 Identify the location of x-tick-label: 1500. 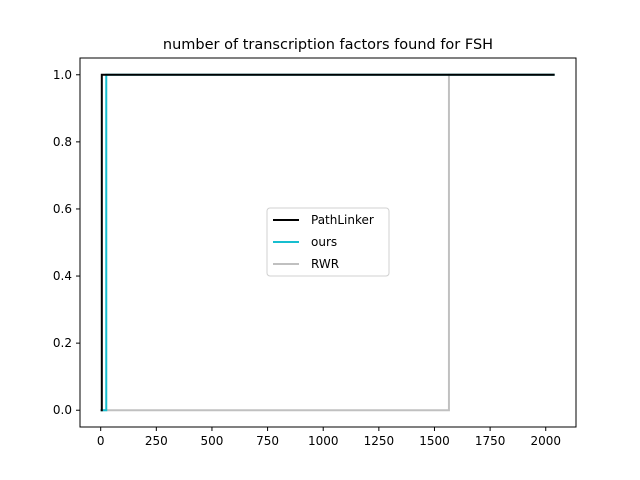
(434, 441).